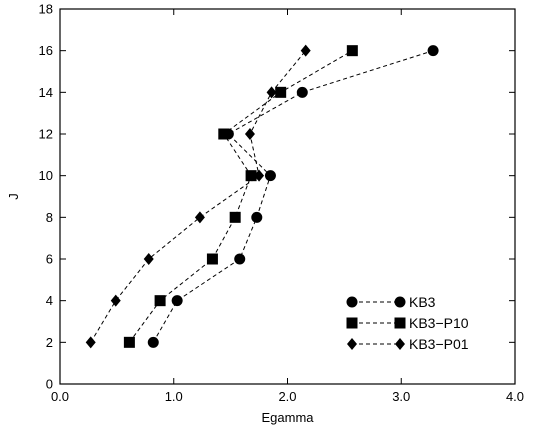 The image size is (543, 434). I want to click on x-tick-label: 0.0, so click(60, 396).